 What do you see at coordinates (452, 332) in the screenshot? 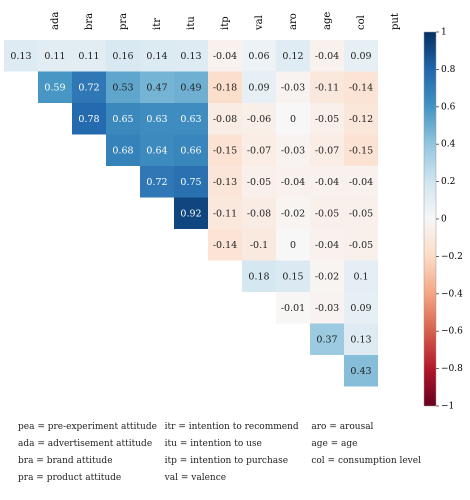
I see `colorbar-tick-label: −0.6` at bounding box center [452, 332].